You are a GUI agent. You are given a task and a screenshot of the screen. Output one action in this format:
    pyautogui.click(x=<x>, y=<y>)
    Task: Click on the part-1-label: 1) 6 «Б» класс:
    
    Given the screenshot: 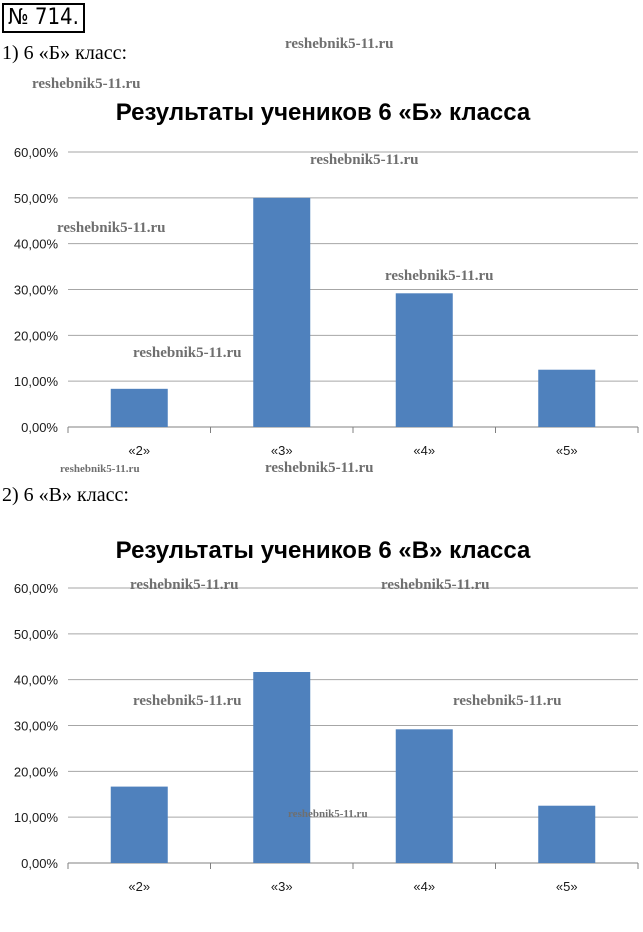 What is the action you would take?
    pyautogui.click(x=65, y=53)
    